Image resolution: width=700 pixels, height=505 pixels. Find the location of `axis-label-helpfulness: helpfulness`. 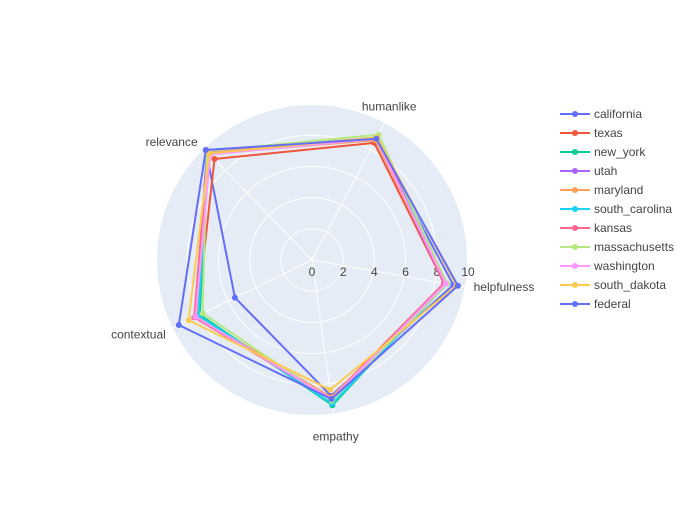

axis-label-helpfulness: helpfulness is located at coordinates (504, 287).